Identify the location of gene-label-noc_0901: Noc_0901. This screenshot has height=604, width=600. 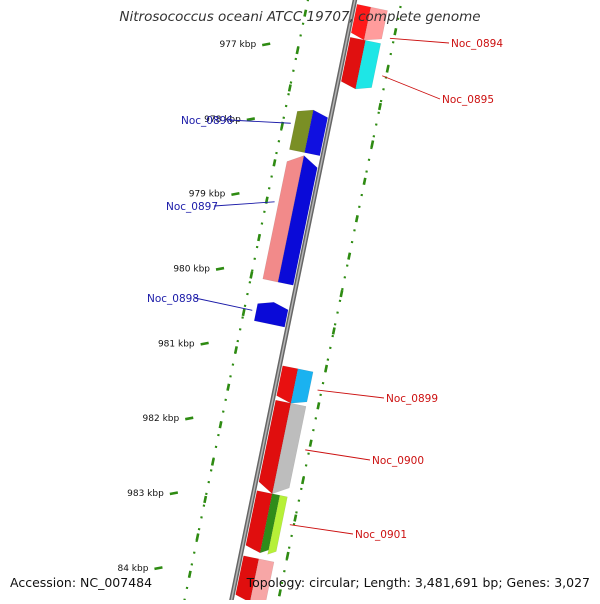
(381, 535).